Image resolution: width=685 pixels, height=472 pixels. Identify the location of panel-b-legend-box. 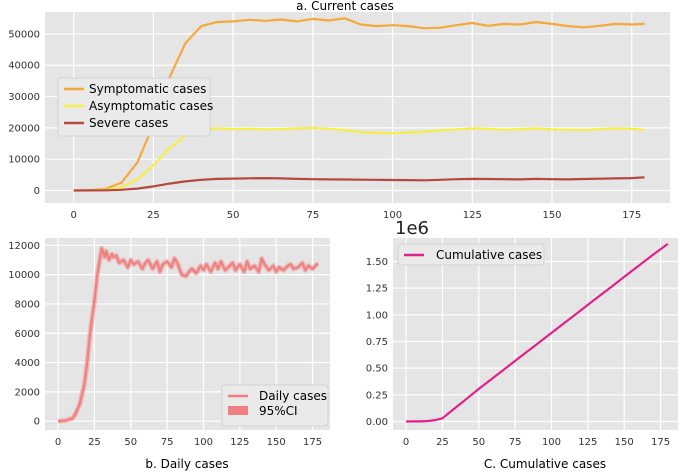
(275, 405).